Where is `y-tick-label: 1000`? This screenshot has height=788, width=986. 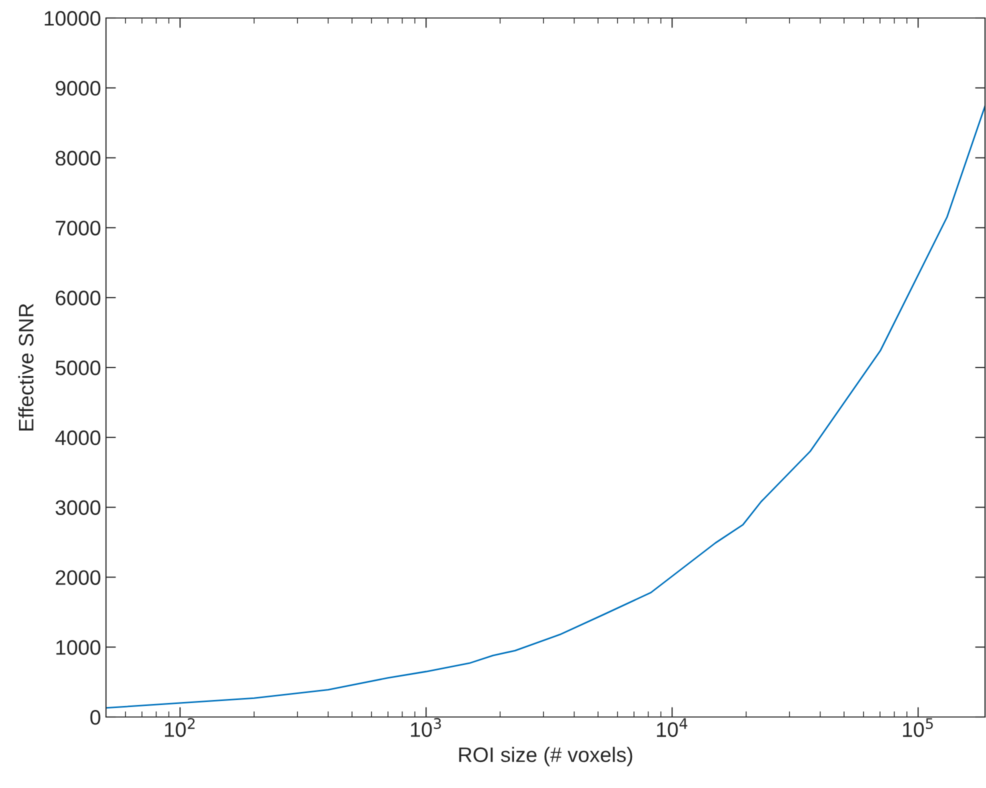 y-tick-label: 1000 is located at coordinates (78, 647).